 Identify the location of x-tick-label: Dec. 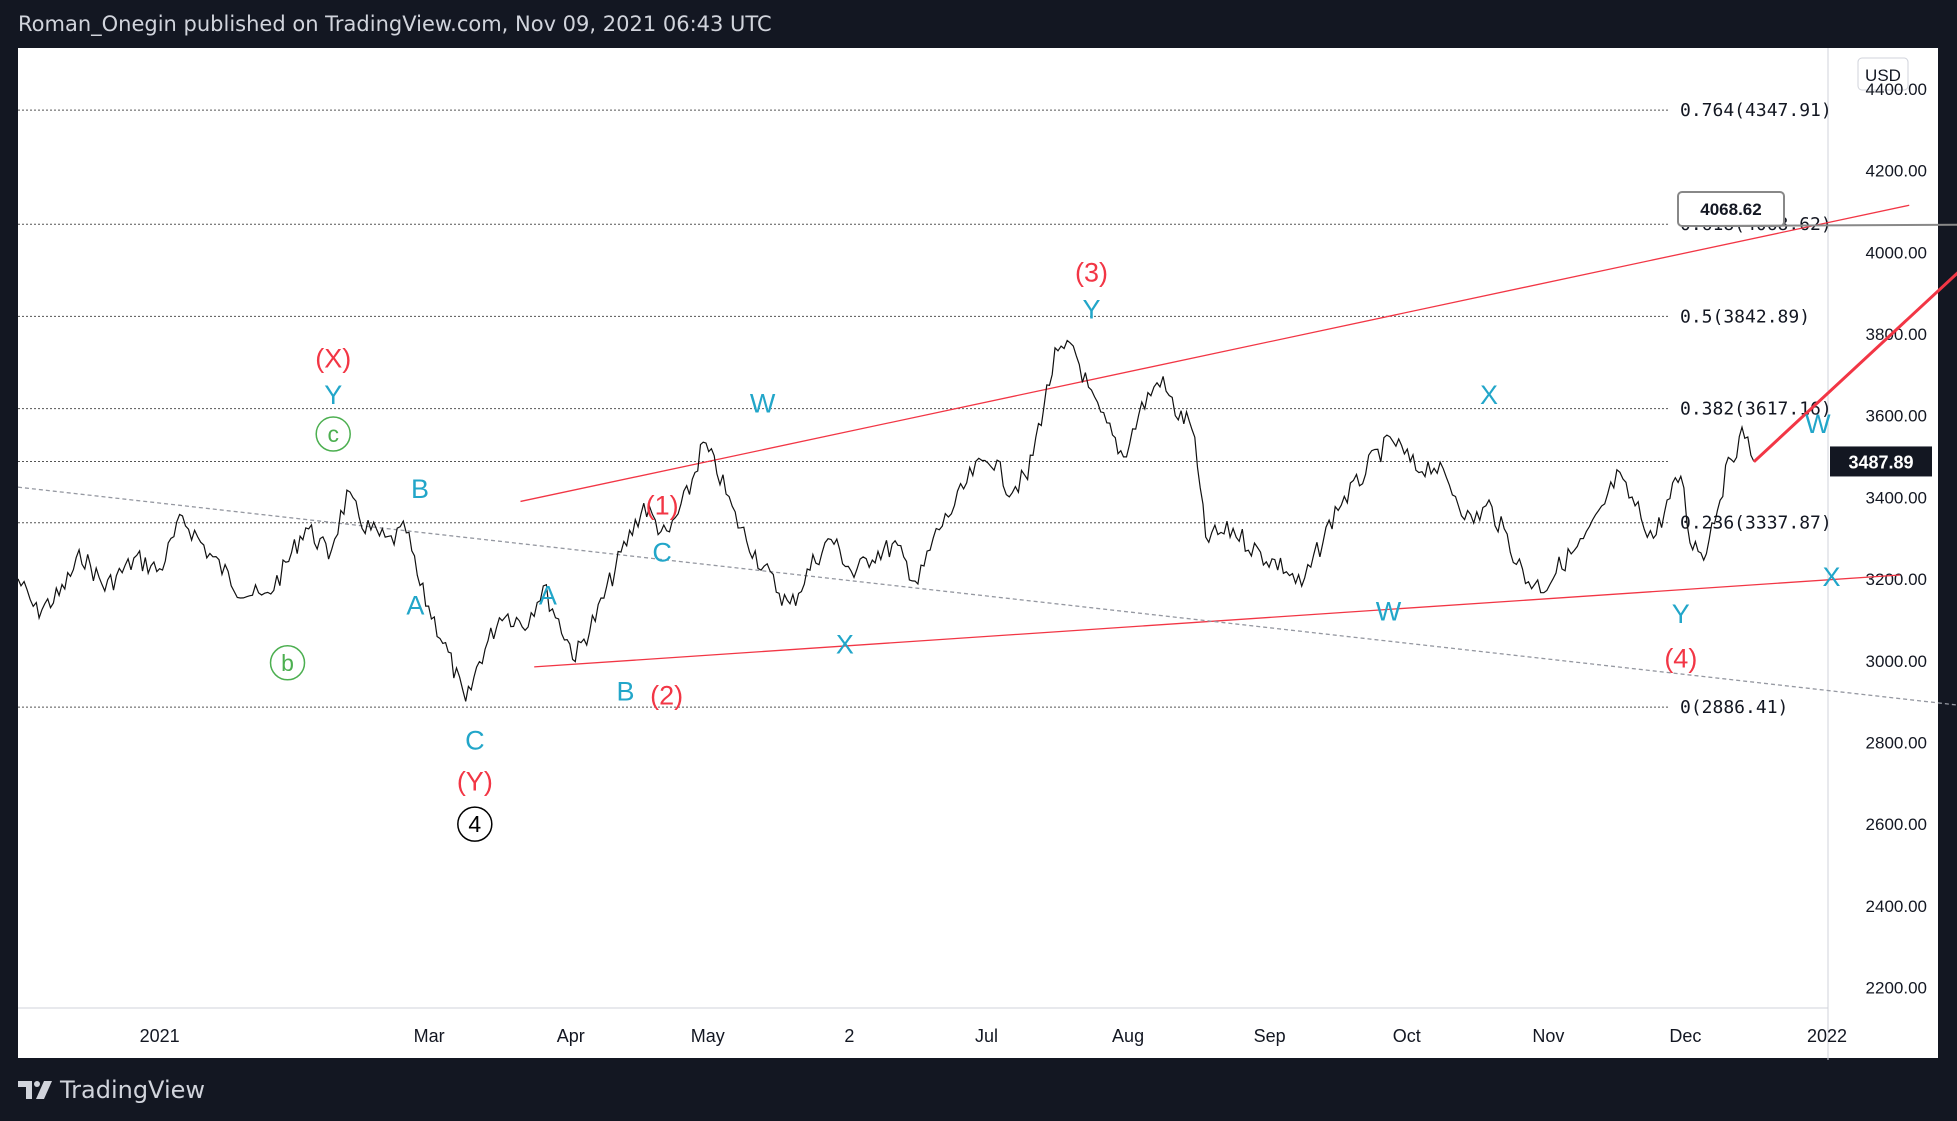
(1685, 1036).